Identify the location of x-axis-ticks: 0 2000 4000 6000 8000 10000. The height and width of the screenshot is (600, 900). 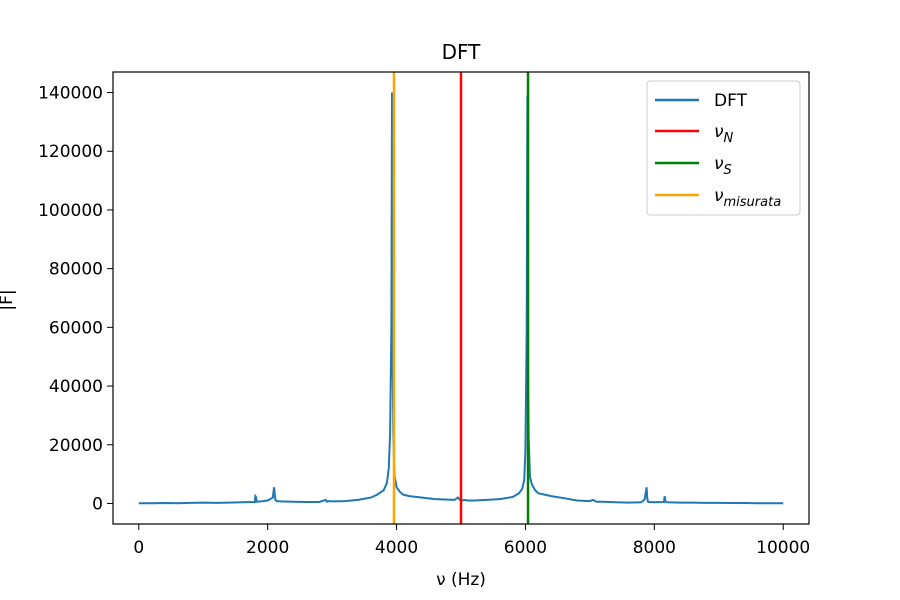
(471, 541).